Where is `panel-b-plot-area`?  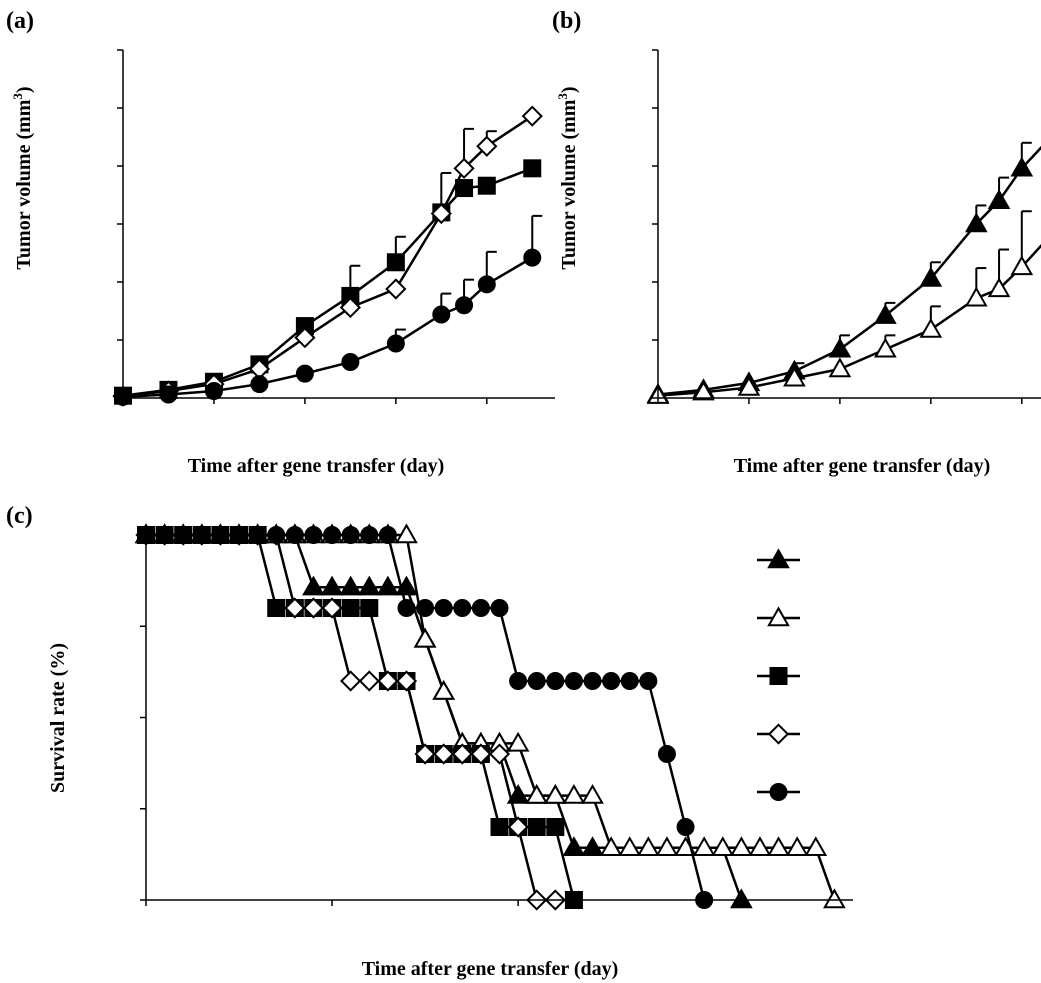
panel-b-plot-area is located at coordinates (843, 272).